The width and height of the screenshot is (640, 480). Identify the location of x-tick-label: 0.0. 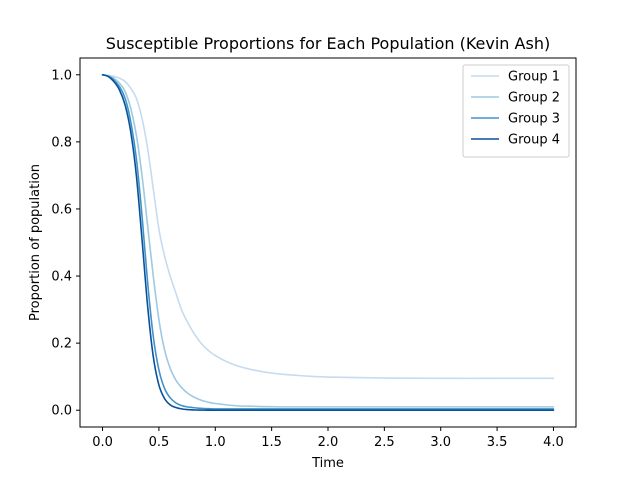
(102, 442).